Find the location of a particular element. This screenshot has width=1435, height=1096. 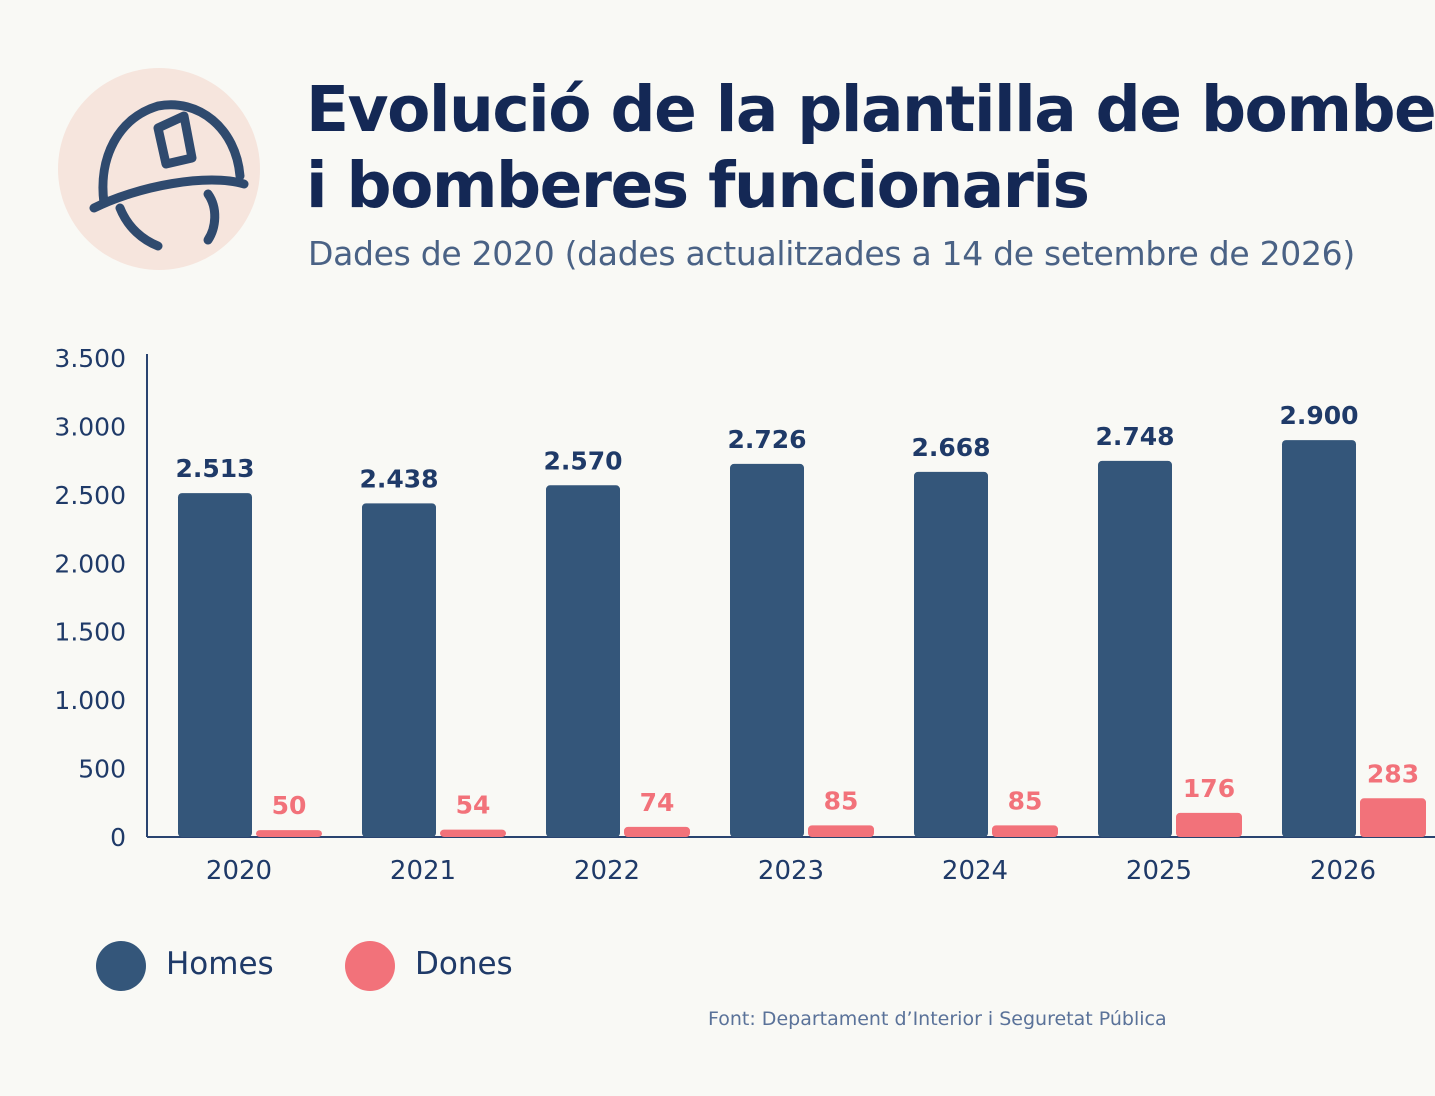

helmet-icon-badge is located at coordinates (159, 169).